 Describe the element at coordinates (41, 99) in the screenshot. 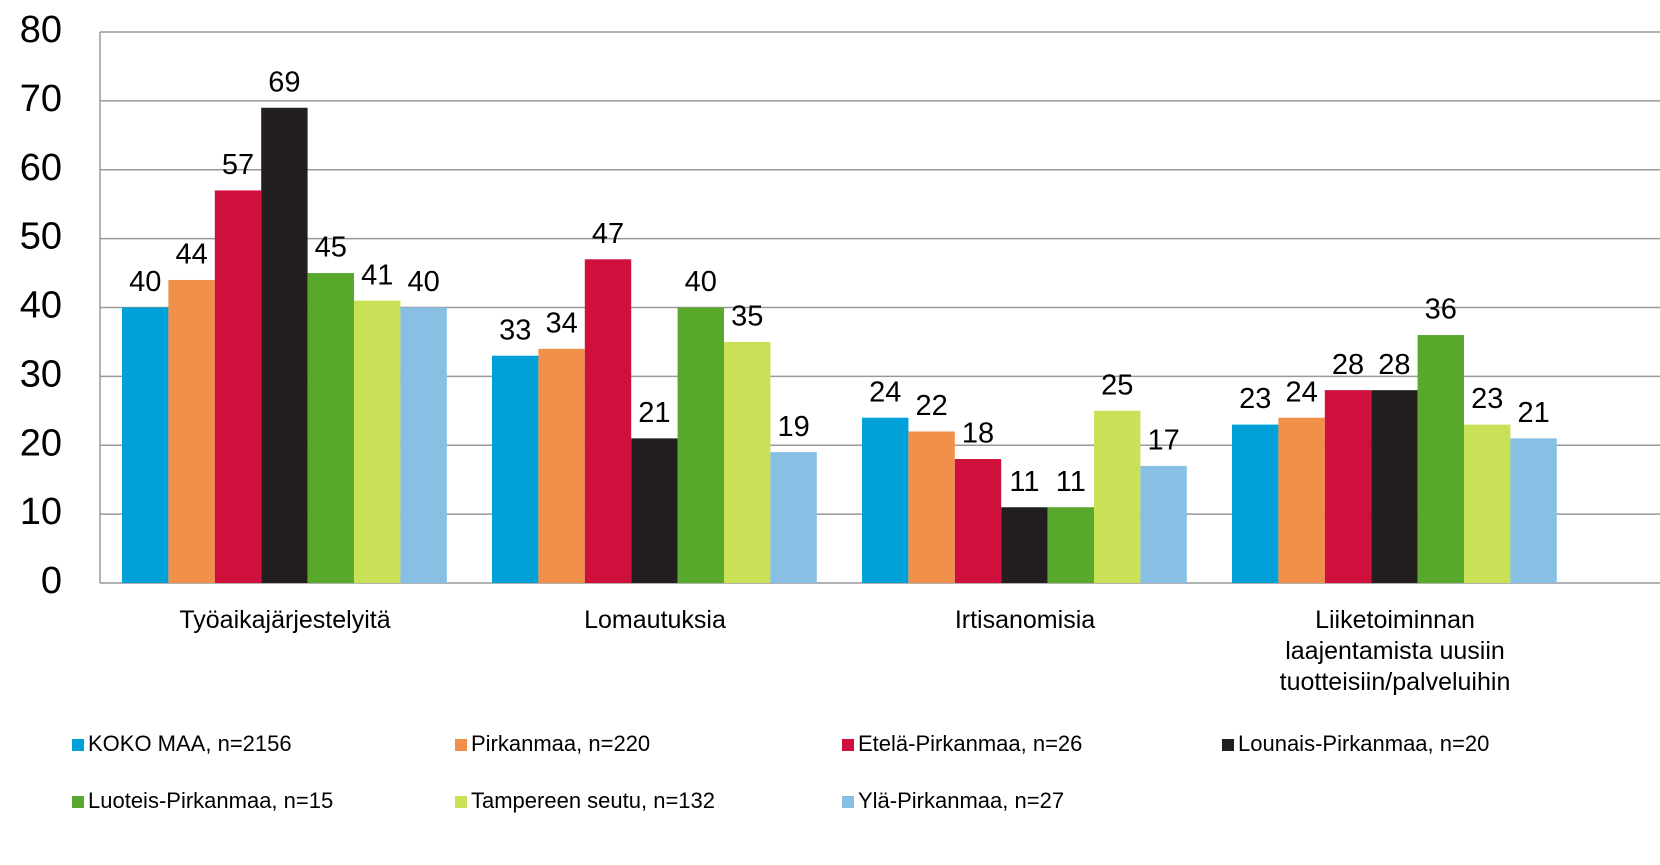

I see `y-tick-label: 70` at that location.